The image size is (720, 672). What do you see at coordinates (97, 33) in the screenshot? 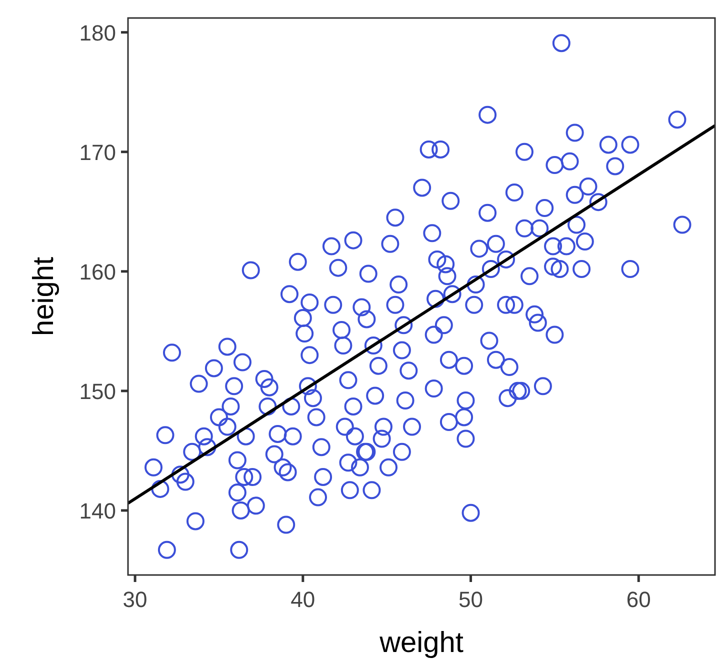
I see `y-tick-label: 180` at bounding box center [97, 33].